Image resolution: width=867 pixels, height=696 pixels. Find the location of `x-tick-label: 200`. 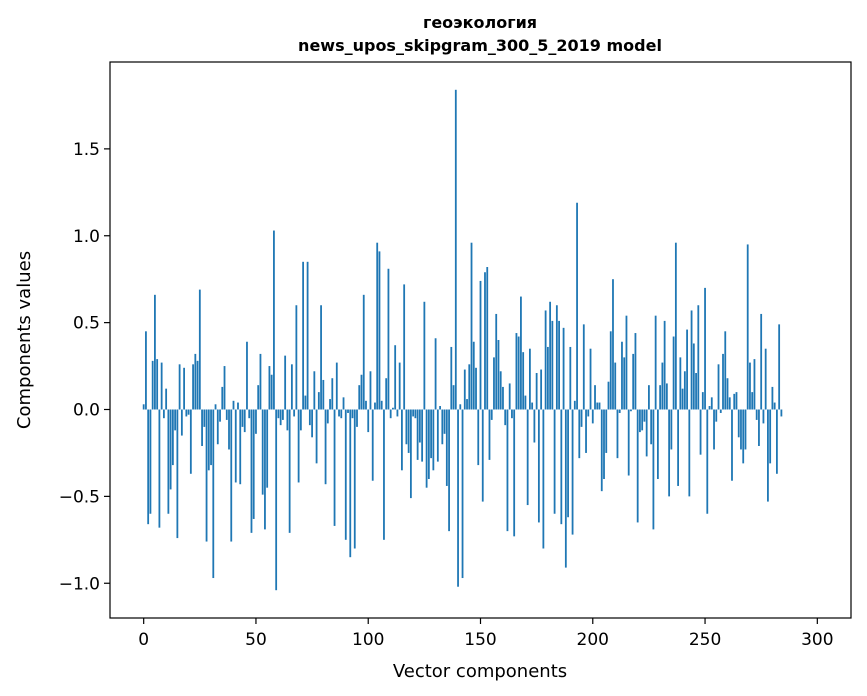

x-tick-label: 200 is located at coordinates (593, 640).